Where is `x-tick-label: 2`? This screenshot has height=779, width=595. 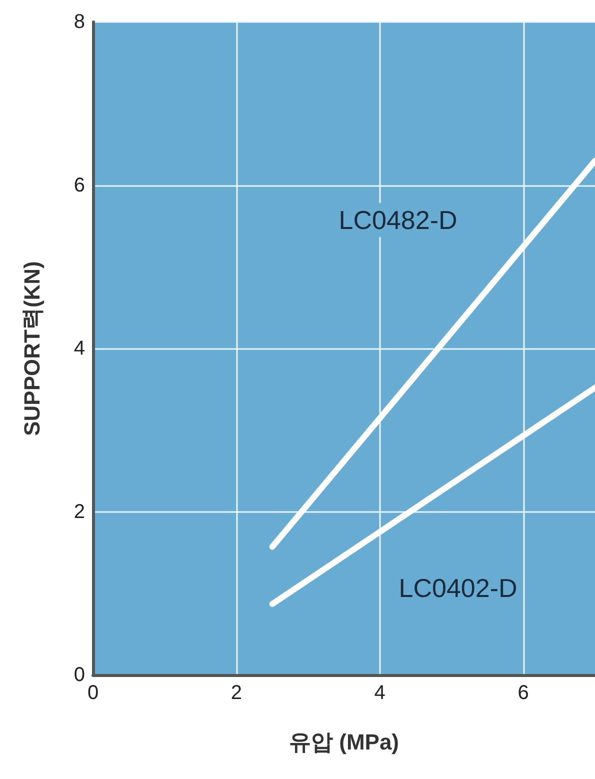
x-tick-label: 2 is located at coordinates (236, 693).